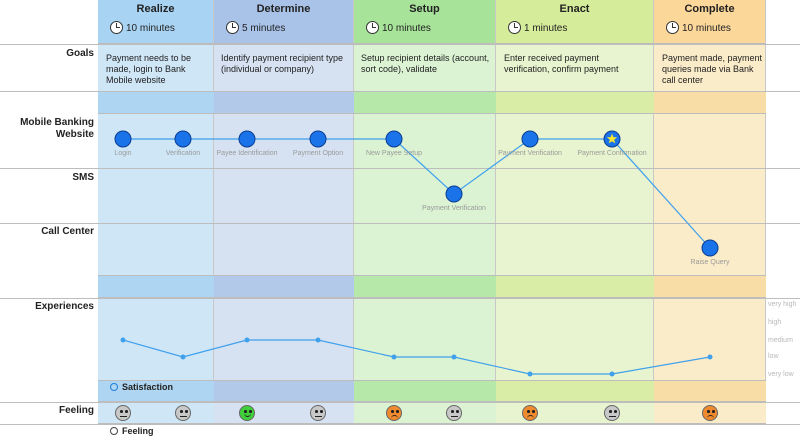  I want to click on stage-name: Setup, so click(424, 9).